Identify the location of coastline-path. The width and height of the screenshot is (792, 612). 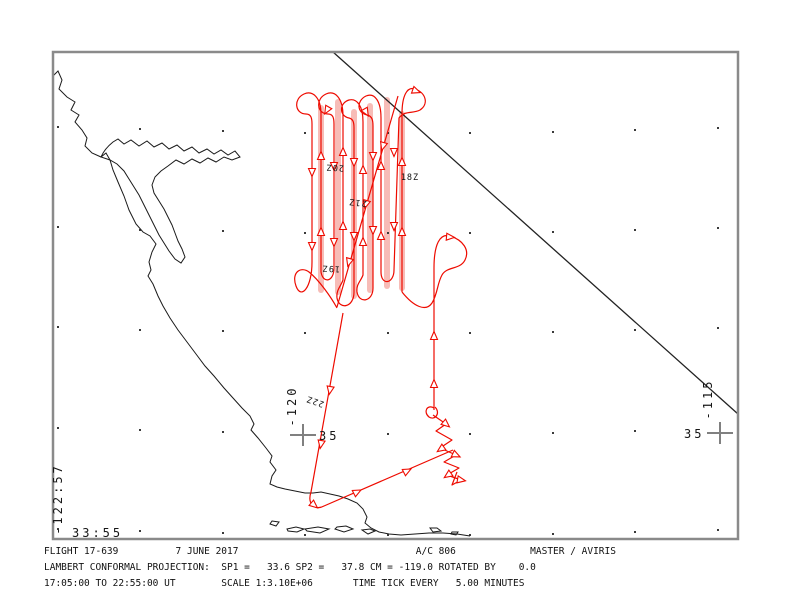
(170, 201).